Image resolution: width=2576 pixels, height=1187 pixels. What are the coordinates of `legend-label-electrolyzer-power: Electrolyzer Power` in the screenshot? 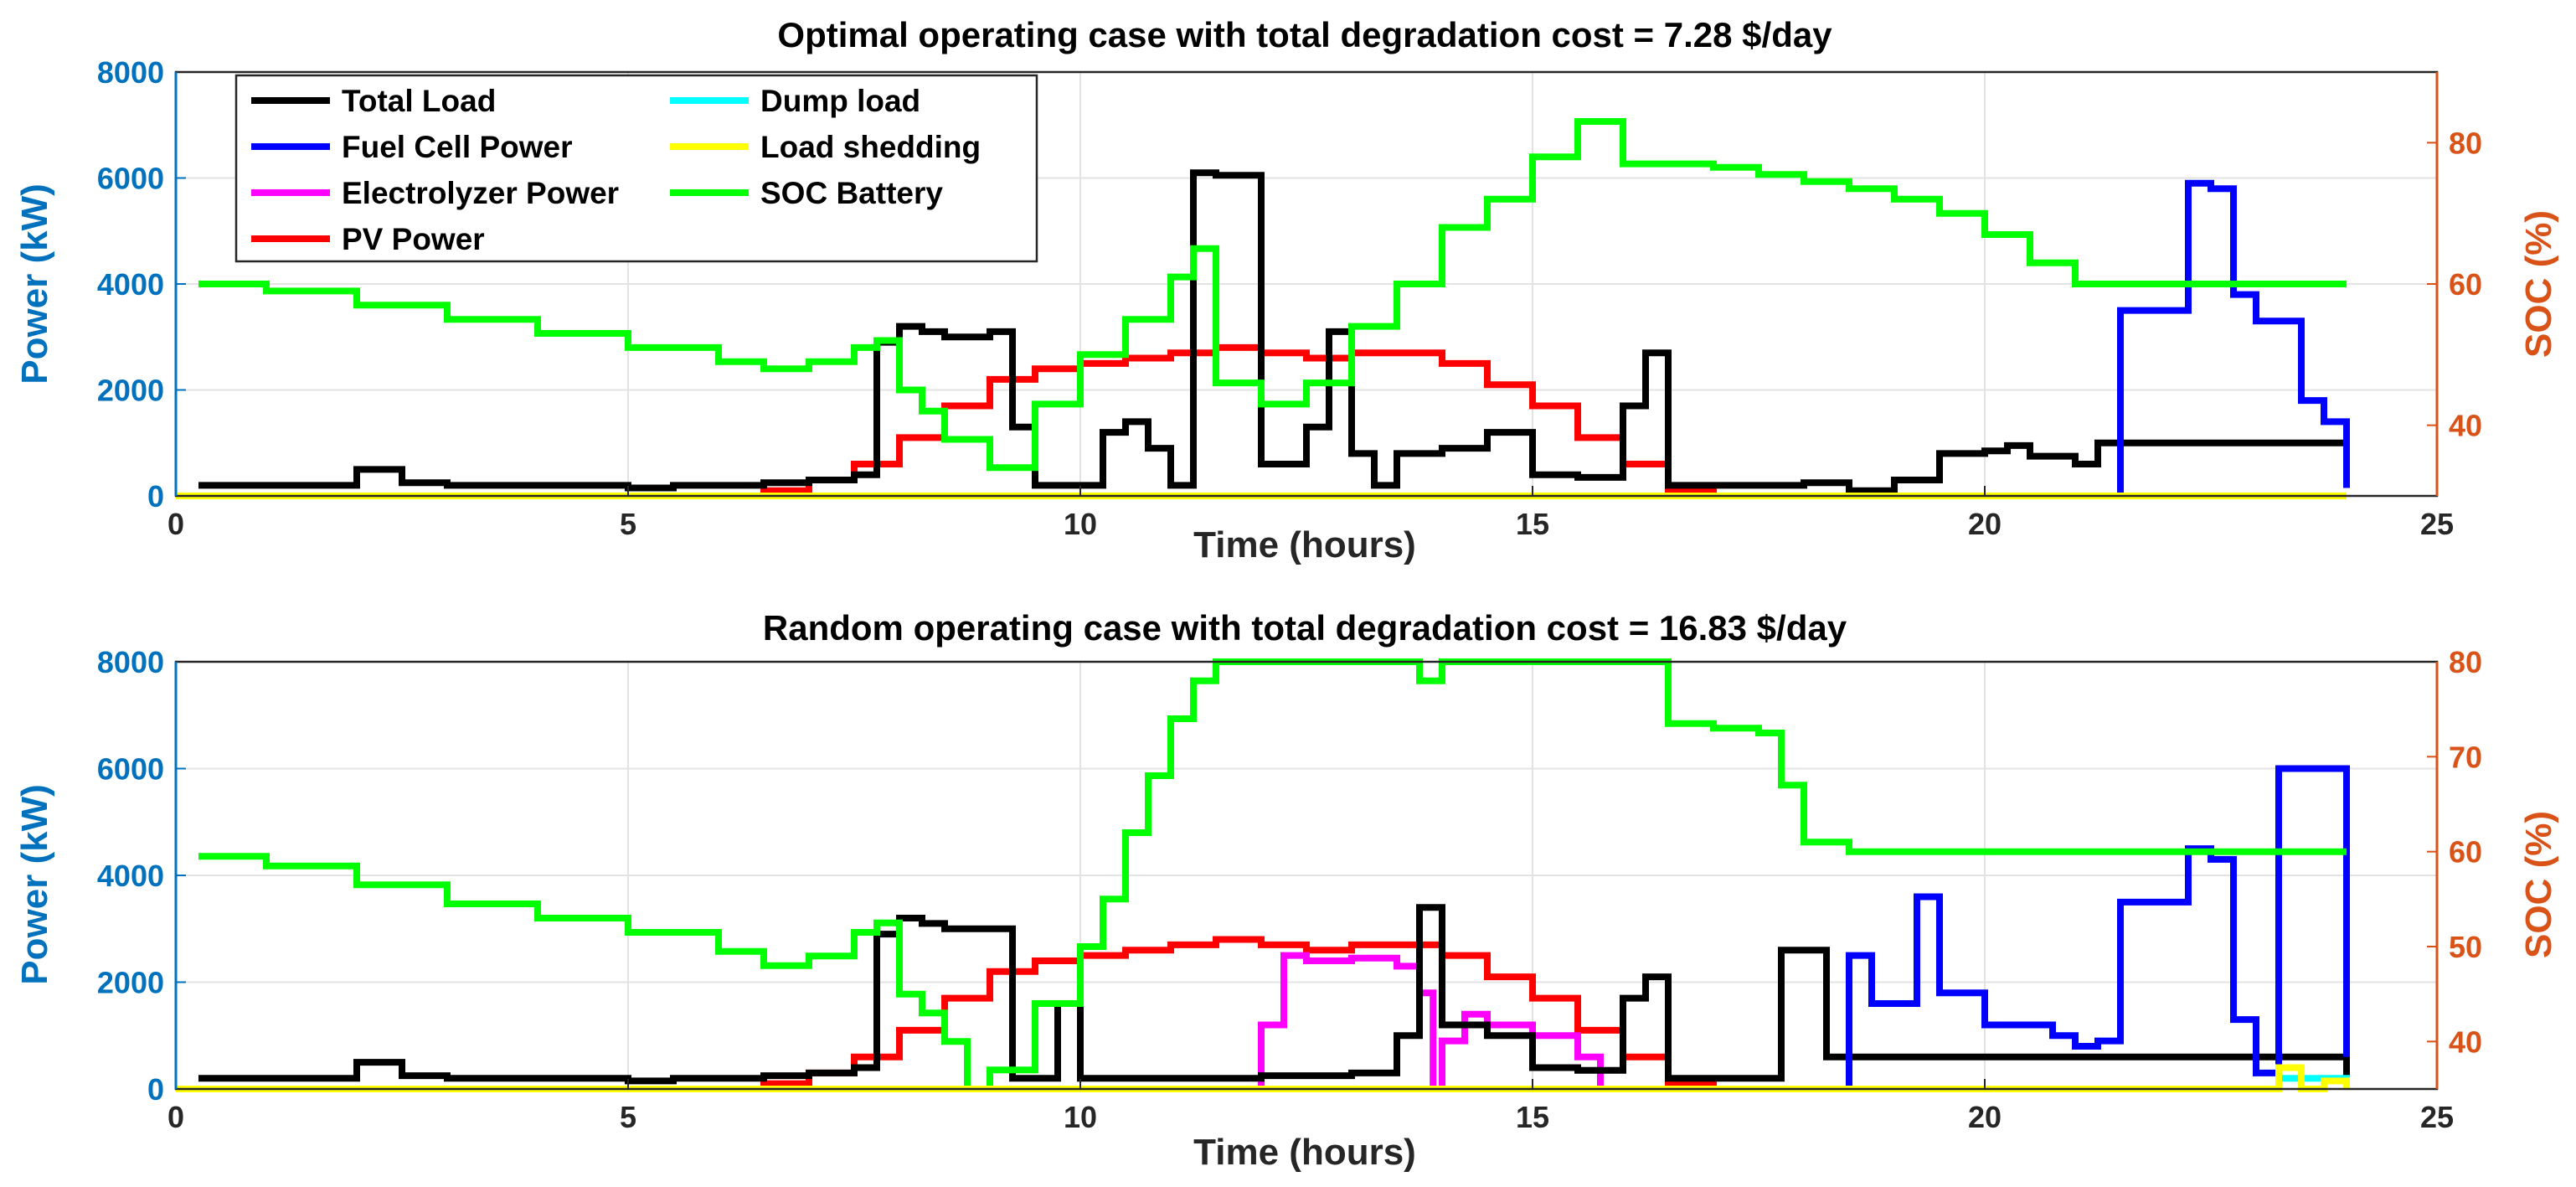 It's located at (480, 193).